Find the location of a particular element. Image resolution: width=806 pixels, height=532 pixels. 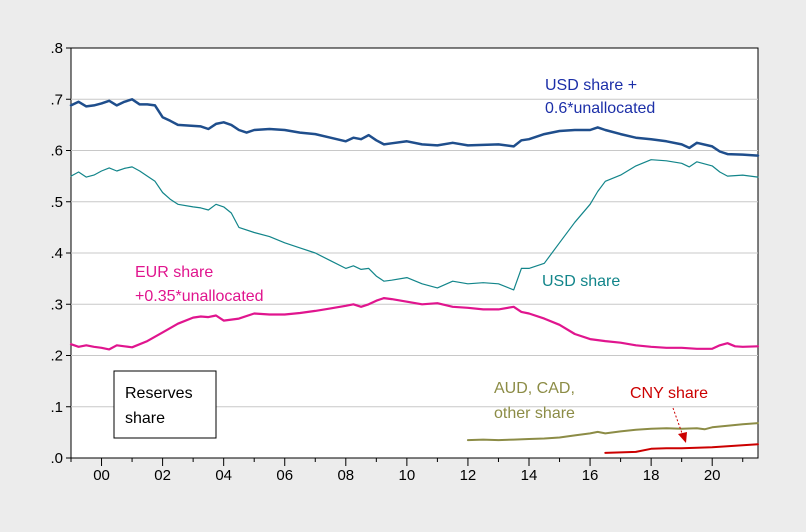

x-tick-label: 14 is located at coordinates (529, 475).